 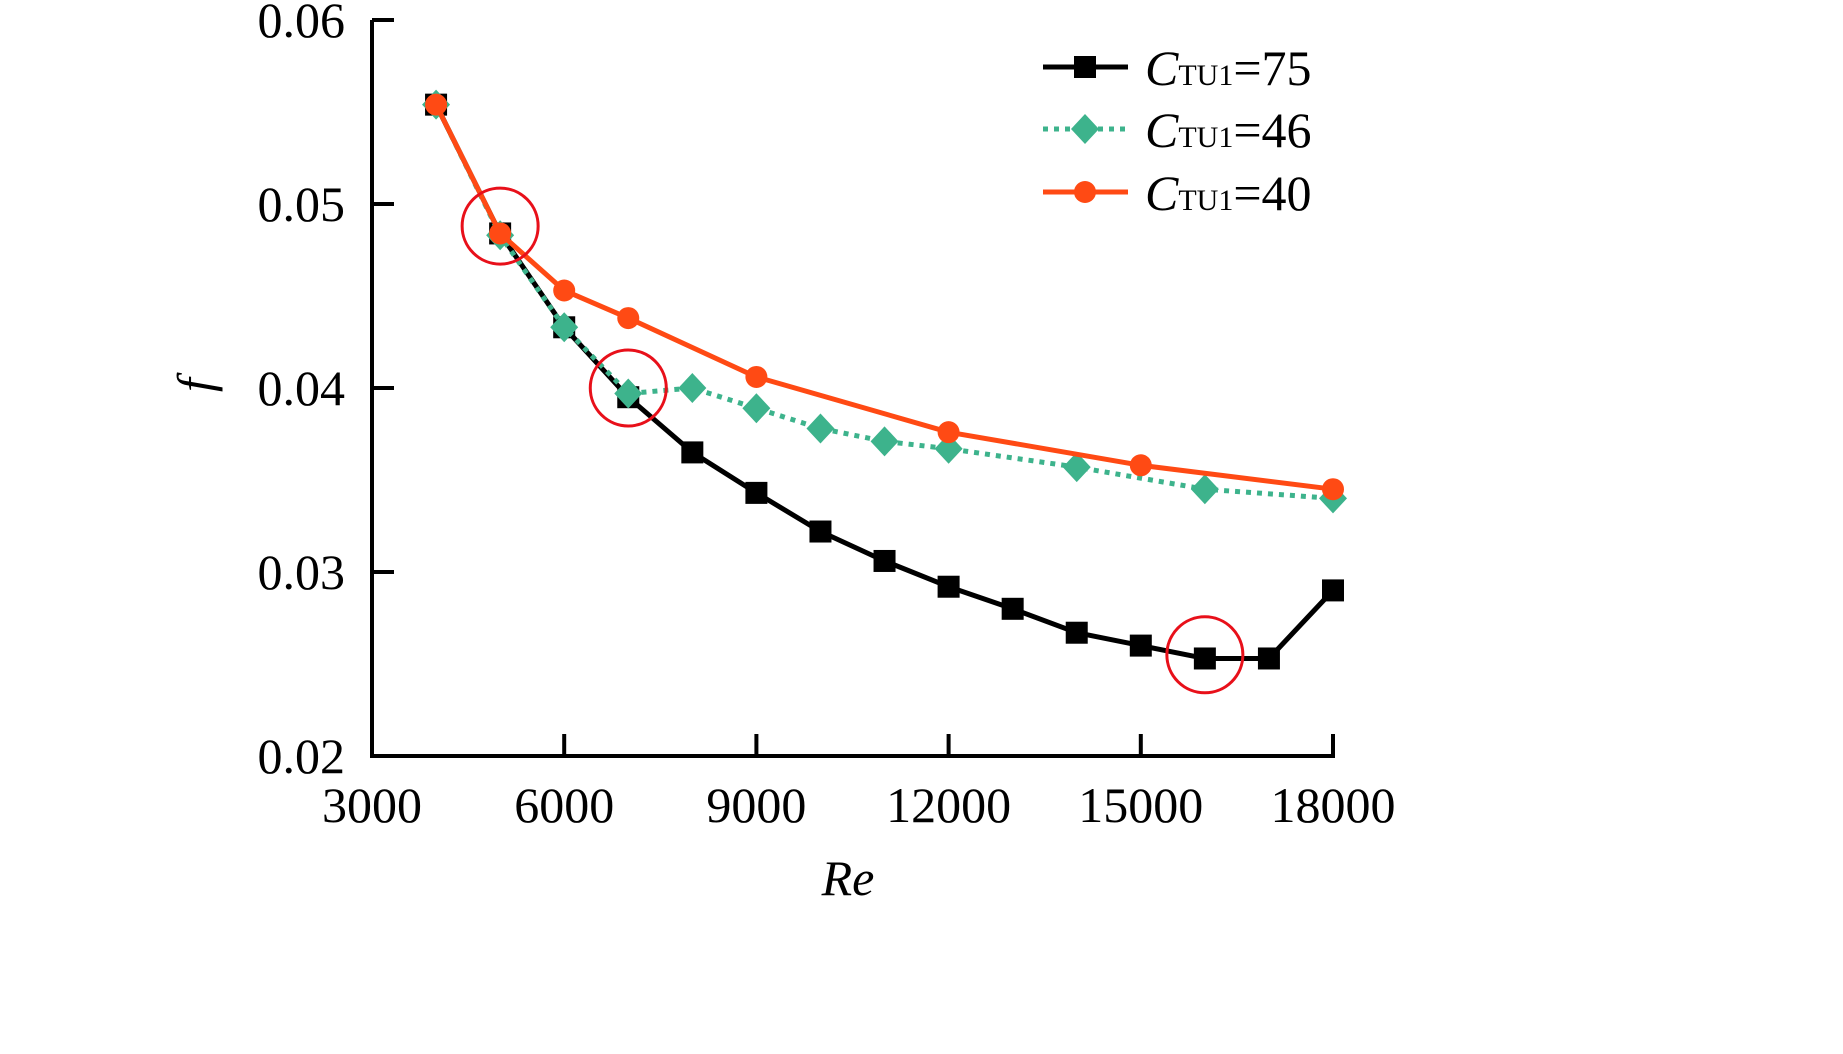 What do you see at coordinates (1272, 130) in the screenshot?
I see `legend-label-value: =46` at bounding box center [1272, 130].